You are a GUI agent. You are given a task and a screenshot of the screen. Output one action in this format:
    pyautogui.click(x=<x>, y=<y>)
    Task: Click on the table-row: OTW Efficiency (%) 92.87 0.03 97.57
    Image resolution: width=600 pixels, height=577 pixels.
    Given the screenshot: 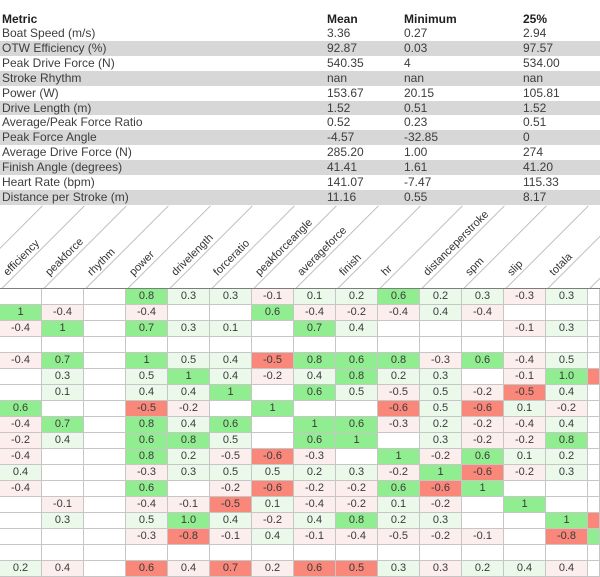 What is the action you would take?
    pyautogui.click(x=300, y=48)
    